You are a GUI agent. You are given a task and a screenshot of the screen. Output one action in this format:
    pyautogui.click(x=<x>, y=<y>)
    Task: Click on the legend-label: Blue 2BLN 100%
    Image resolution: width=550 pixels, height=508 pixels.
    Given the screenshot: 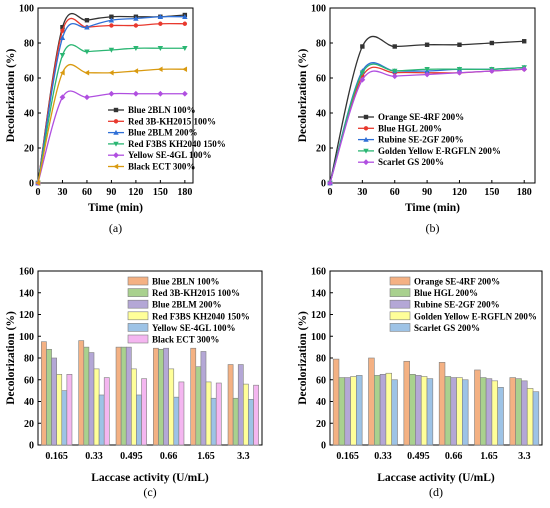 What is the action you would take?
    pyautogui.click(x=162, y=110)
    